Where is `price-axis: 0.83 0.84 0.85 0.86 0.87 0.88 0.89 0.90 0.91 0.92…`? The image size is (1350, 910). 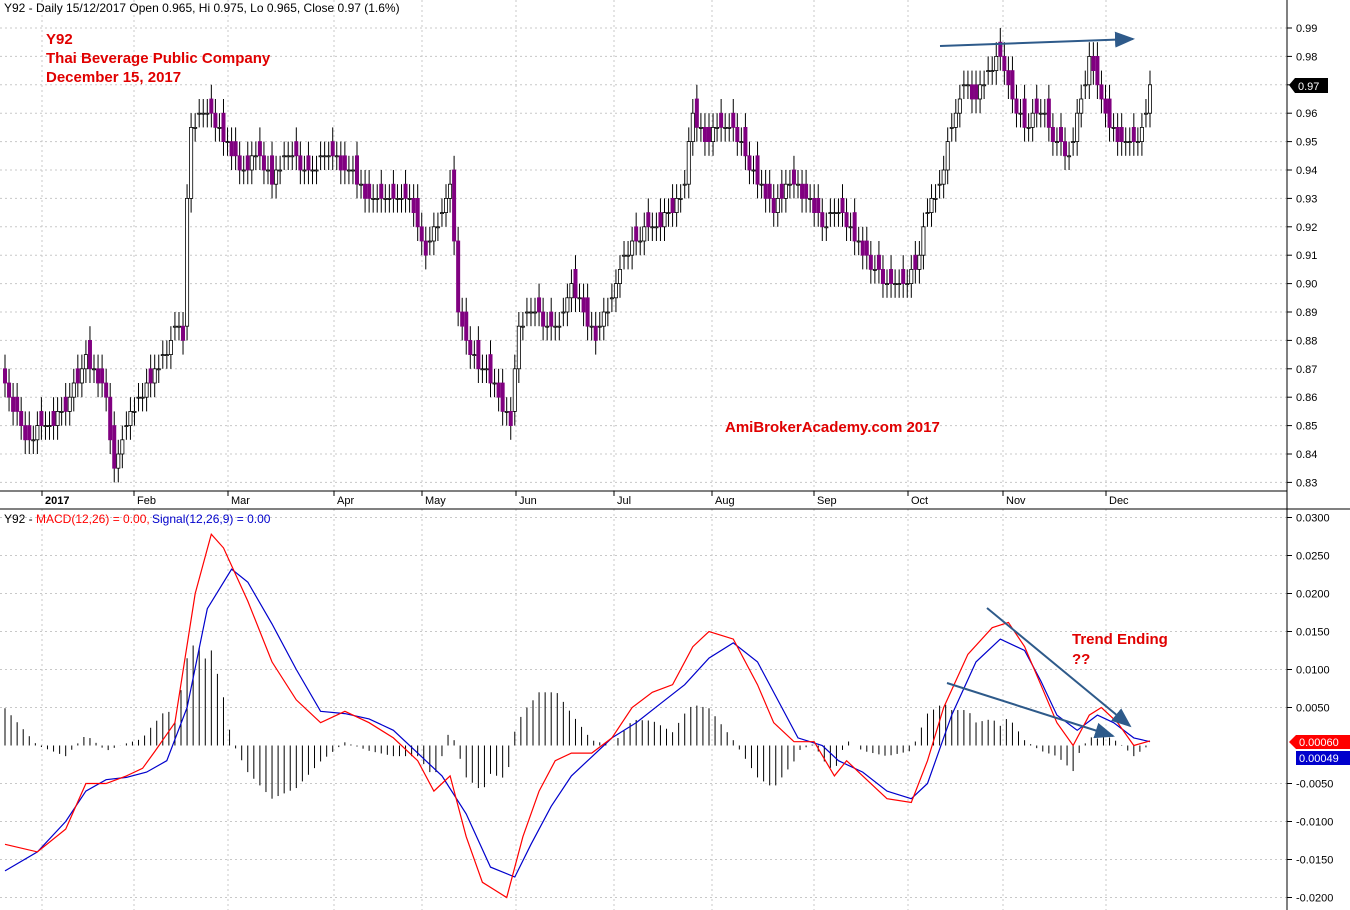 price-axis: 0.83 0.84 0.85 0.86 0.87 0.88 0.89 0.90 0.91 0.92… is located at coordinates (1302, 256).